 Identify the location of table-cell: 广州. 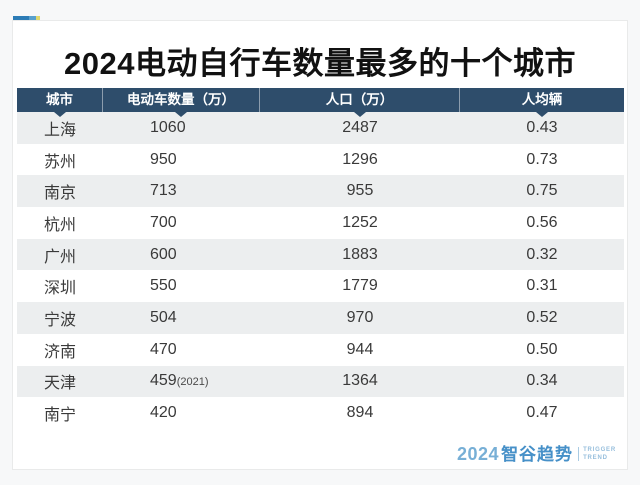
(59, 257).